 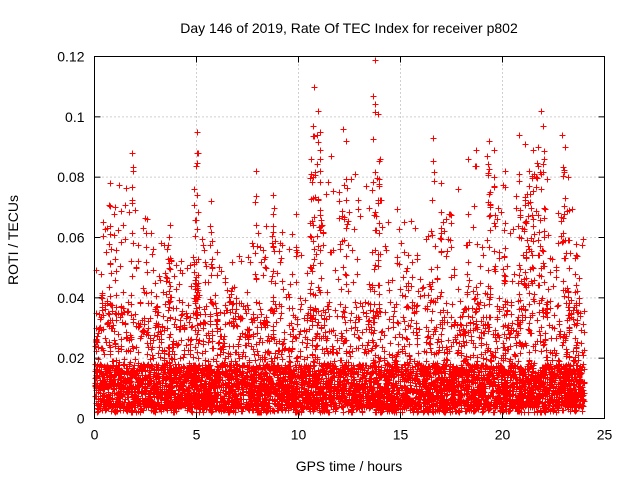 I want to click on x-tick-label: 25, so click(x=605, y=435).